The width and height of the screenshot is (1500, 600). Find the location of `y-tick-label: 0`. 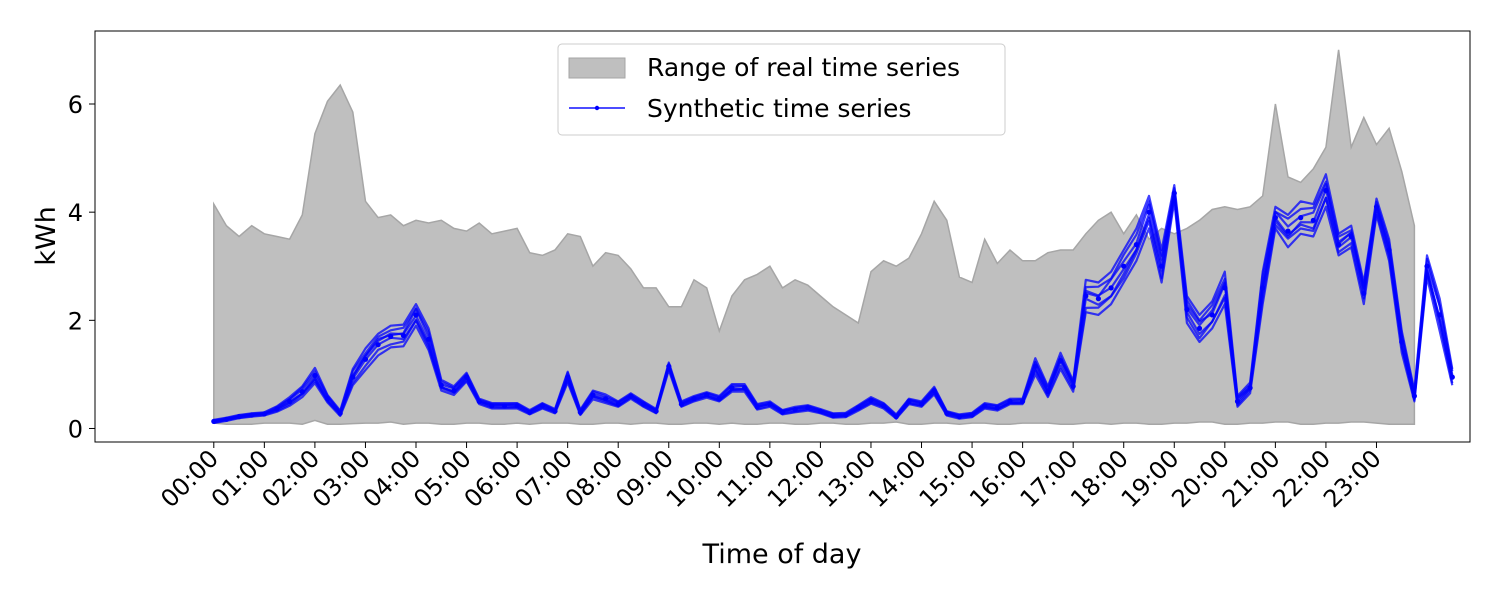

y-tick-label: 0 is located at coordinates (75, 429).